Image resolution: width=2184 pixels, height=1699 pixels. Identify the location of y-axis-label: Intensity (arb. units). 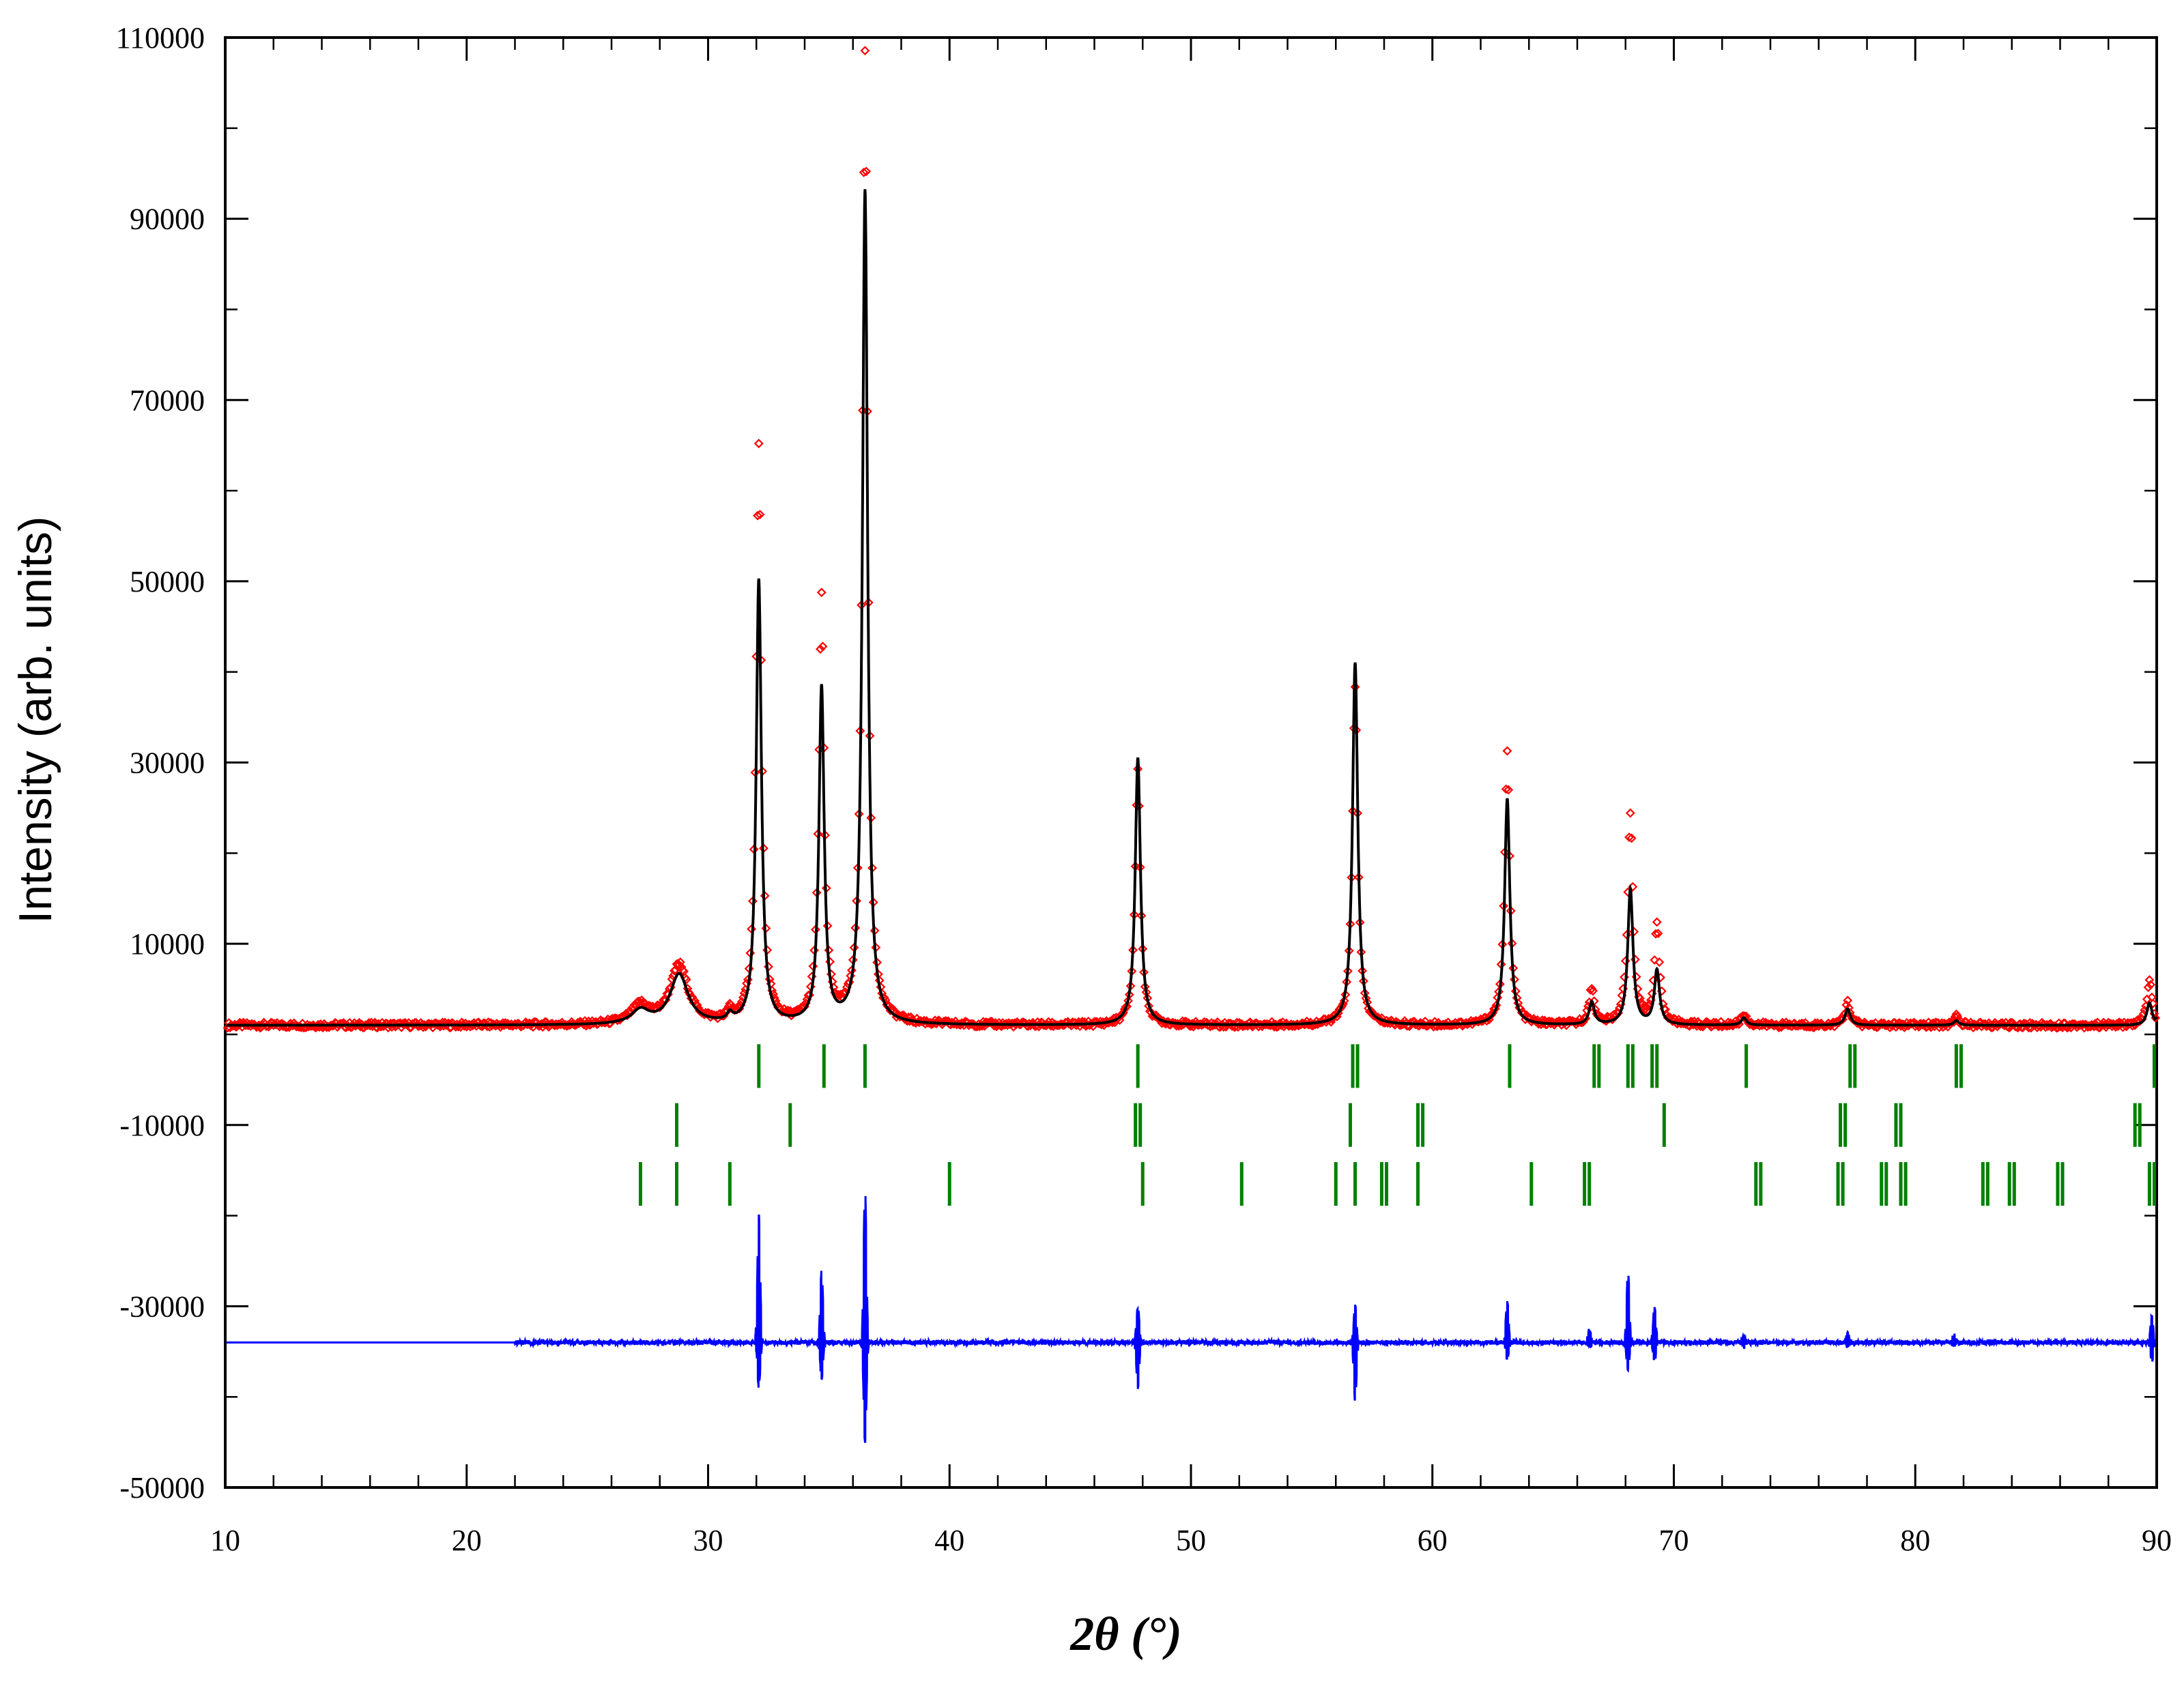
(35, 719).